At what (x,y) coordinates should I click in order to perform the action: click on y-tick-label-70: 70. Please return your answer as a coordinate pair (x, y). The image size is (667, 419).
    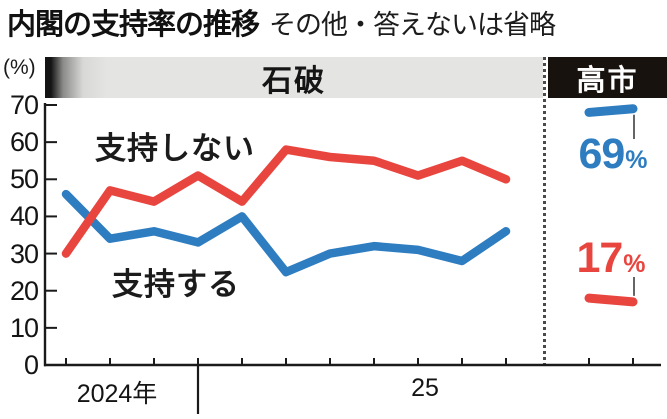
    Looking at the image, I should click on (24, 105).